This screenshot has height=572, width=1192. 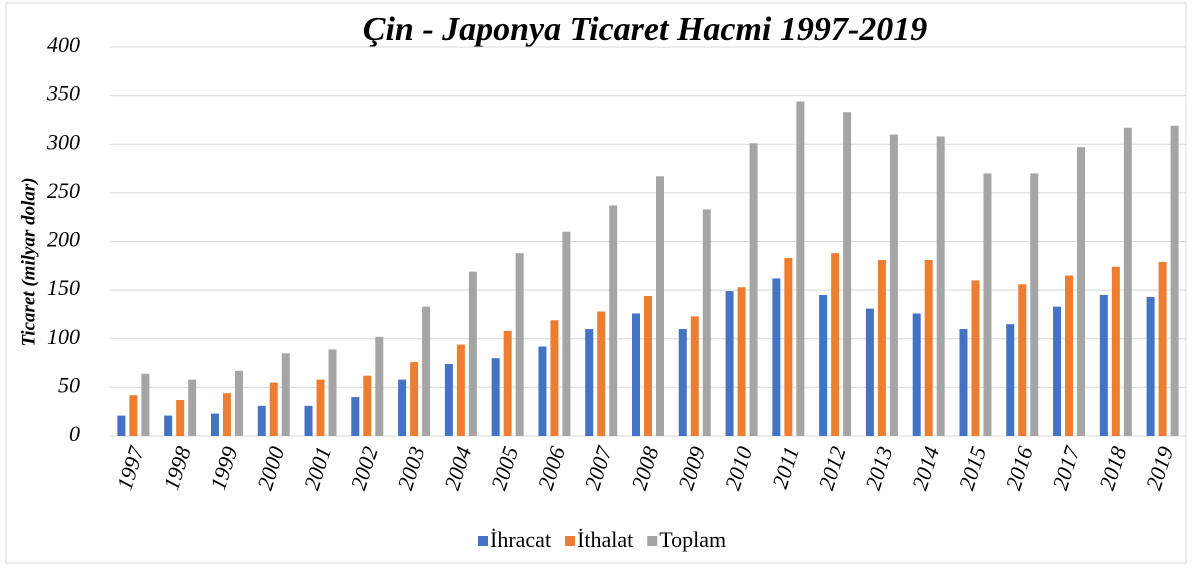 What do you see at coordinates (645, 29) in the screenshot?
I see `chart-title: Çin - Japonya Ticaret Hacmi 1997-2019` at bounding box center [645, 29].